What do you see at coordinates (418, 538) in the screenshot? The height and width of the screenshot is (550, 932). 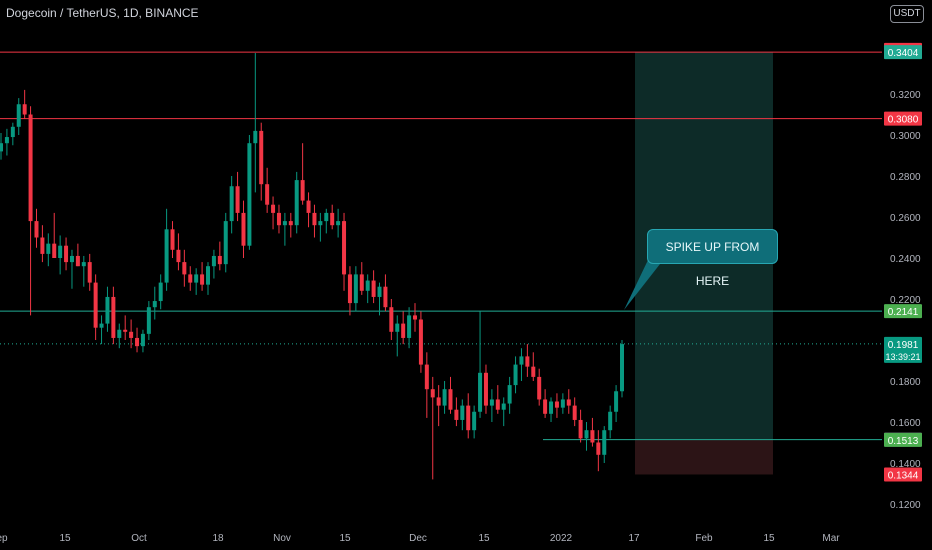 I see `x-tick-label: Dec` at bounding box center [418, 538].